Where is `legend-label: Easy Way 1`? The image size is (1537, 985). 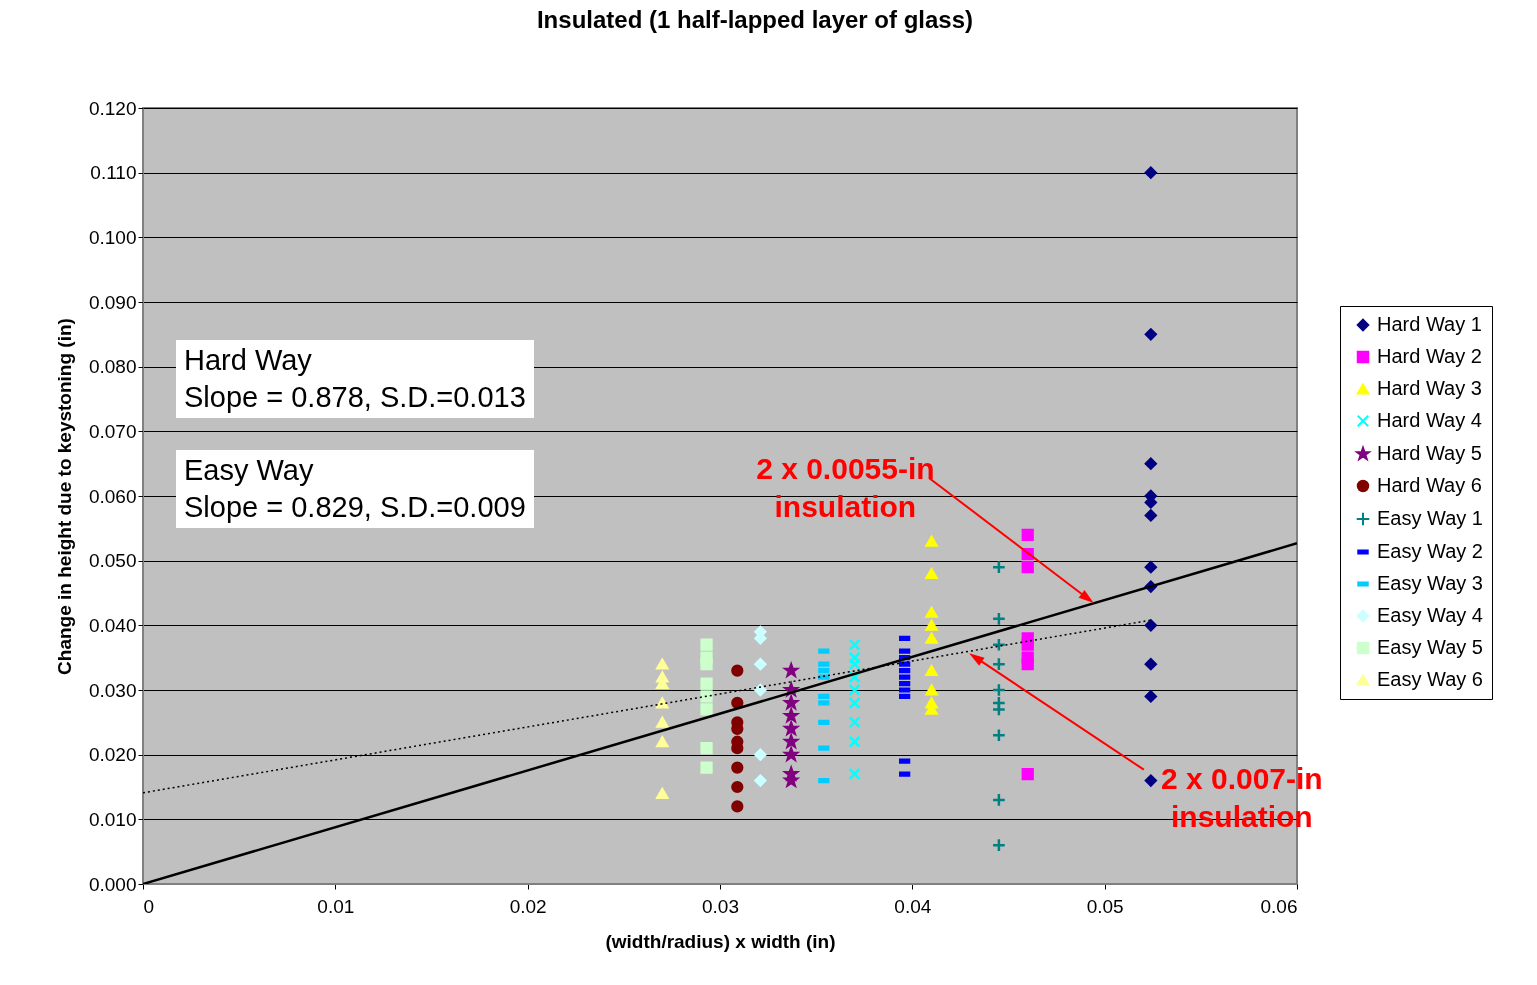 legend-label: Easy Way 1 is located at coordinates (1430, 518).